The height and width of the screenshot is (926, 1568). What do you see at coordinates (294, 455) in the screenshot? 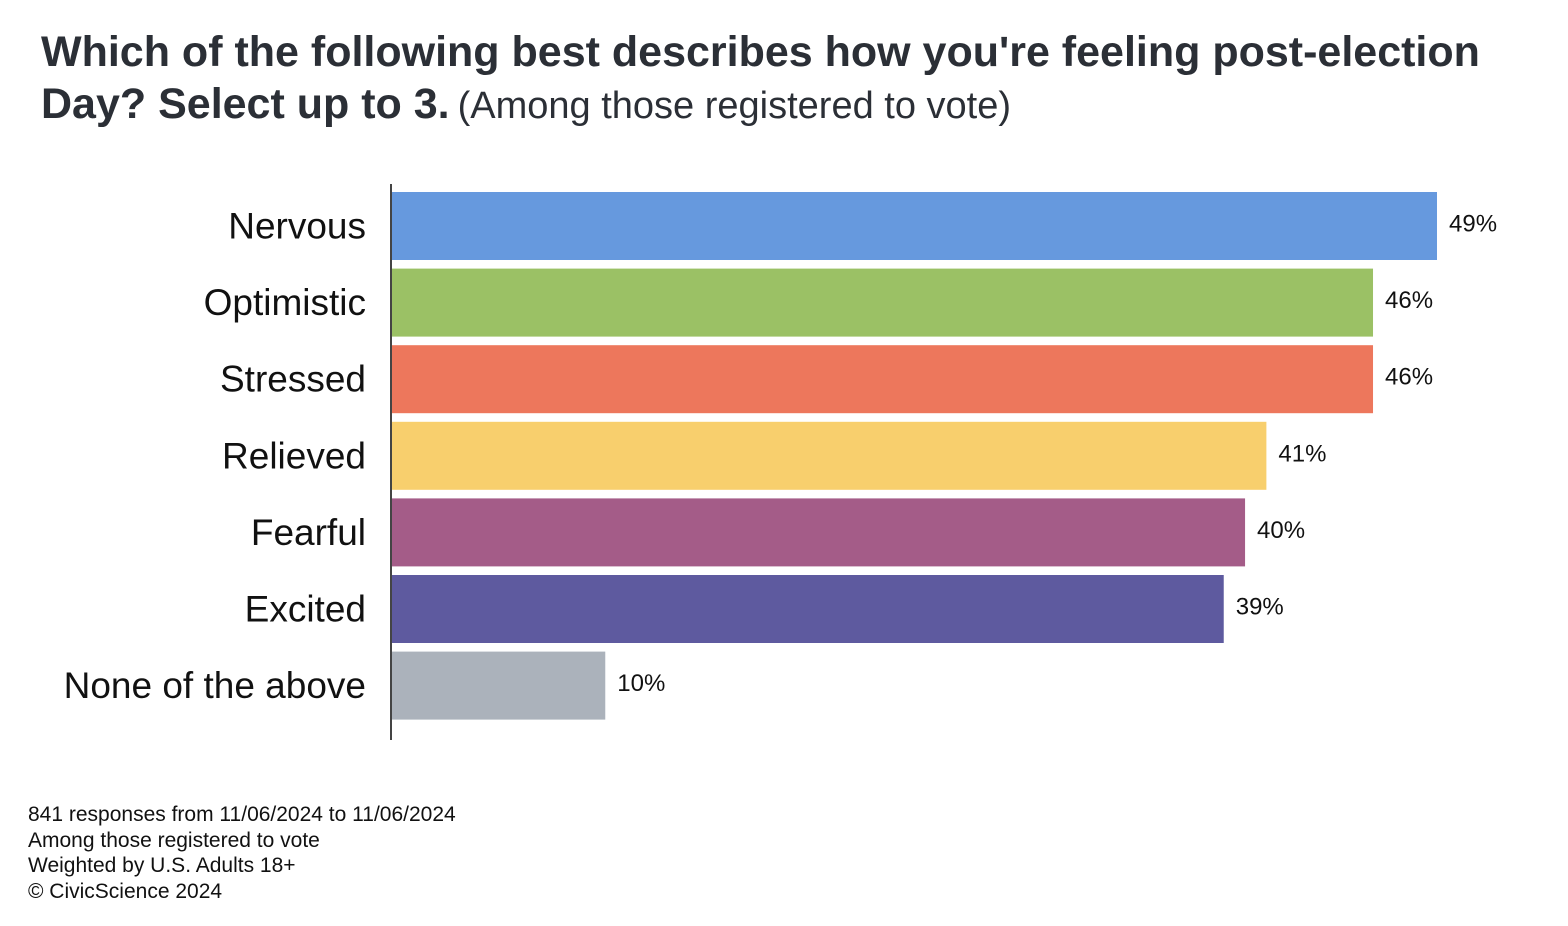
I see `category-label: Relieved` at bounding box center [294, 455].